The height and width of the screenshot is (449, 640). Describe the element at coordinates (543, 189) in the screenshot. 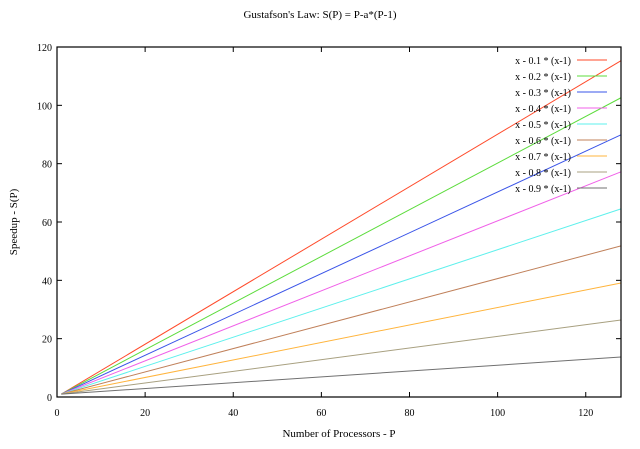

I see `legend-label: x - 0.9 * (x-1)` at that location.